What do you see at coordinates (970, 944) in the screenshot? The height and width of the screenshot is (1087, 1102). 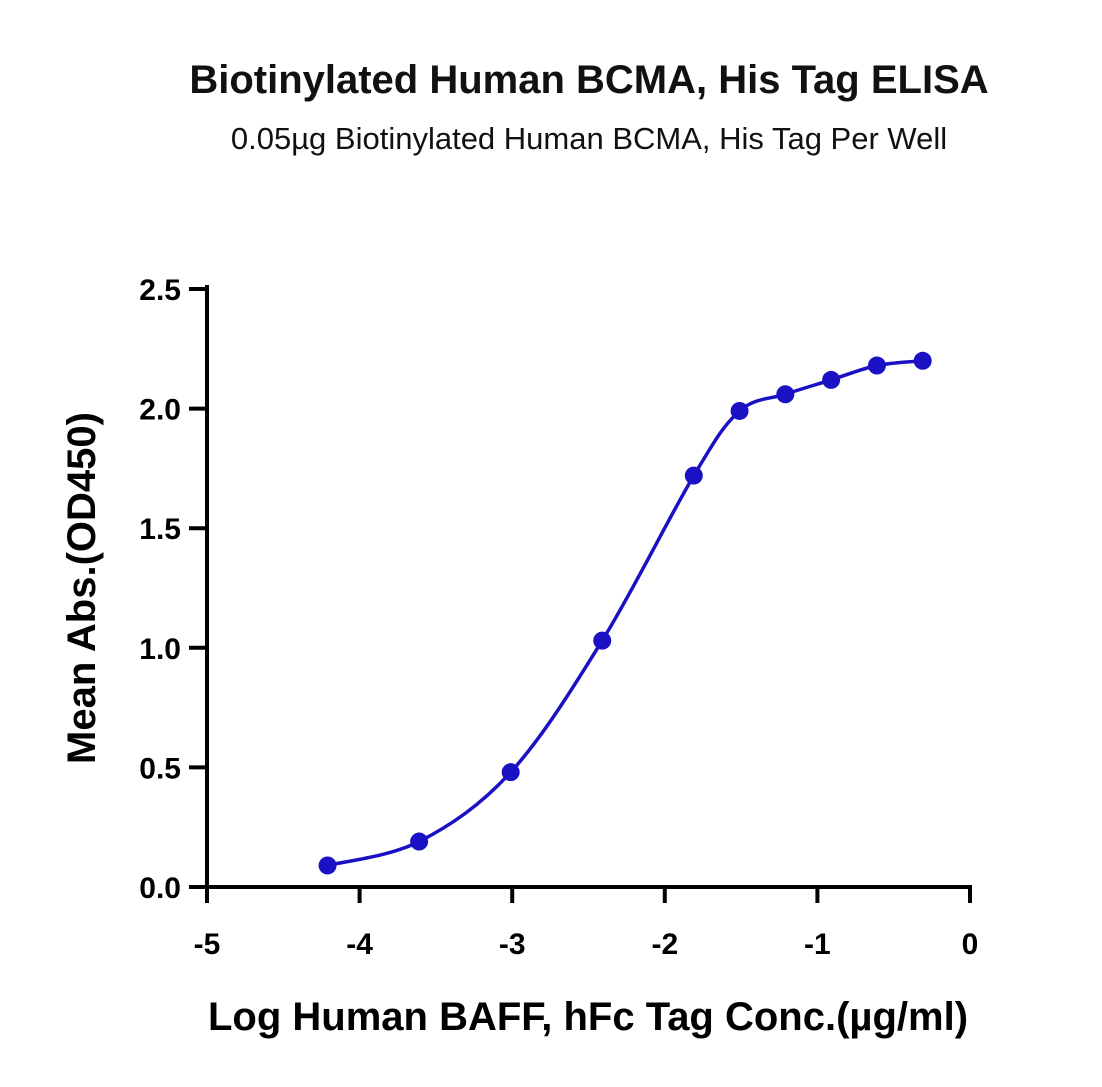 I see `x-tick-label: 0` at bounding box center [970, 944].